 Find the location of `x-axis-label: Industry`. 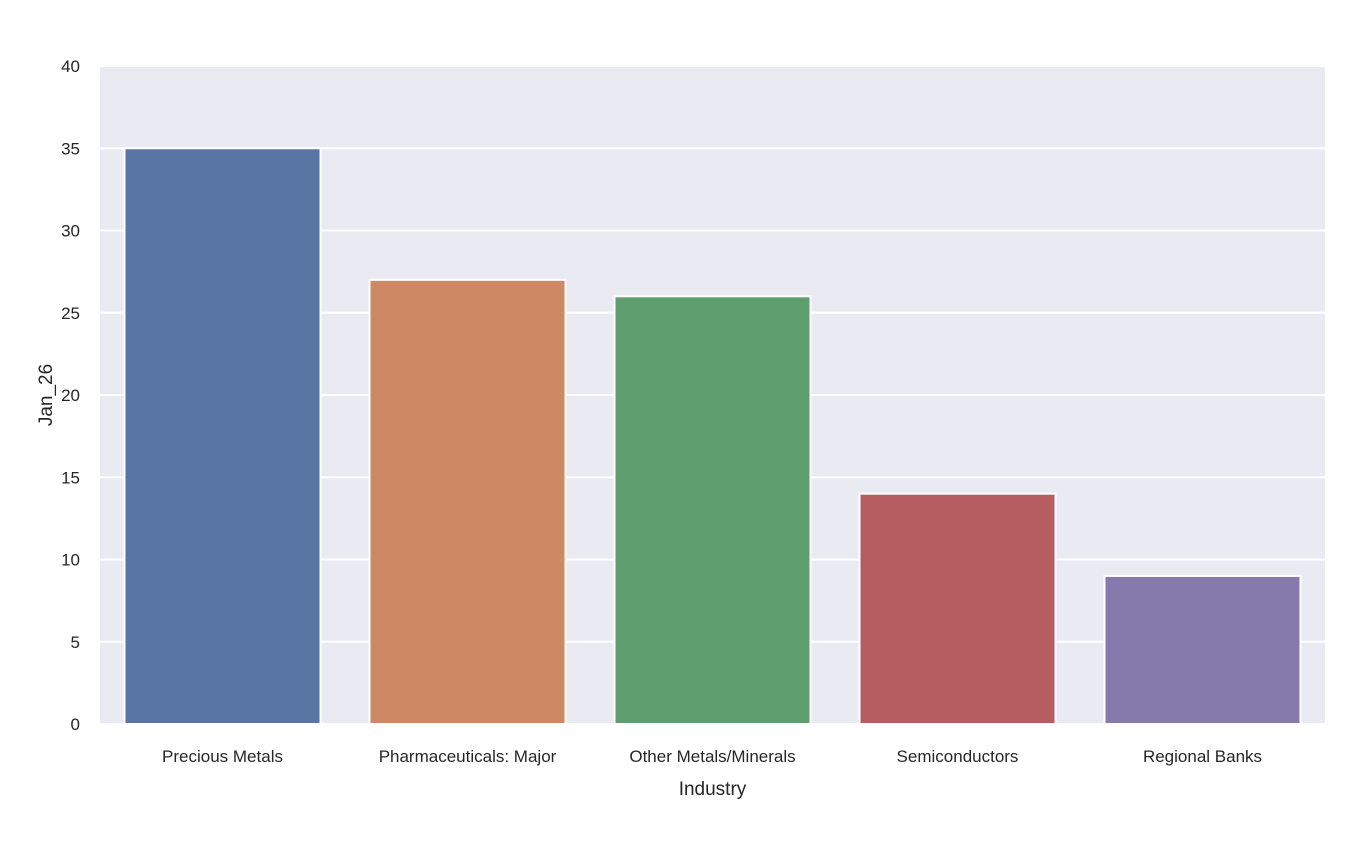

x-axis-label: Industry is located at coordinates (713, 789).